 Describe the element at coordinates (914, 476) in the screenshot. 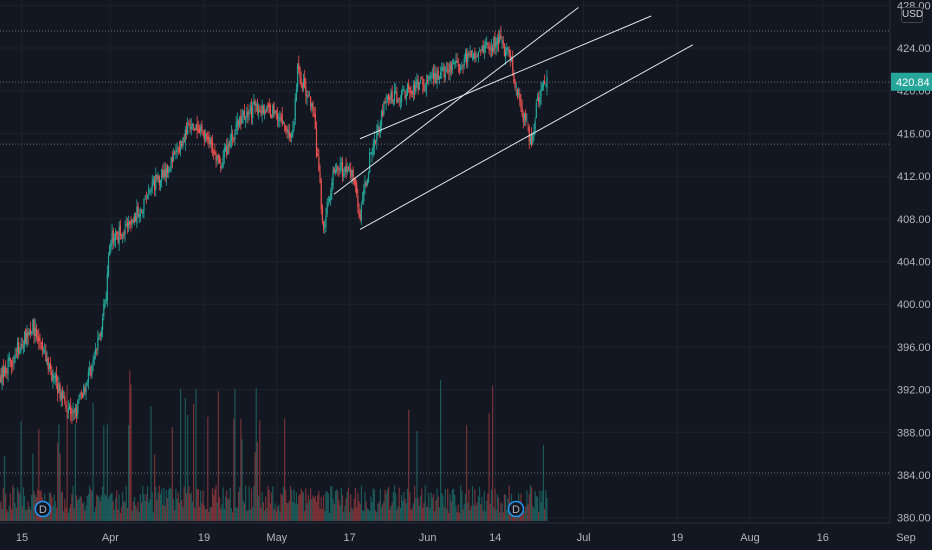

I see `y-tick-label: 384.00` at that location.